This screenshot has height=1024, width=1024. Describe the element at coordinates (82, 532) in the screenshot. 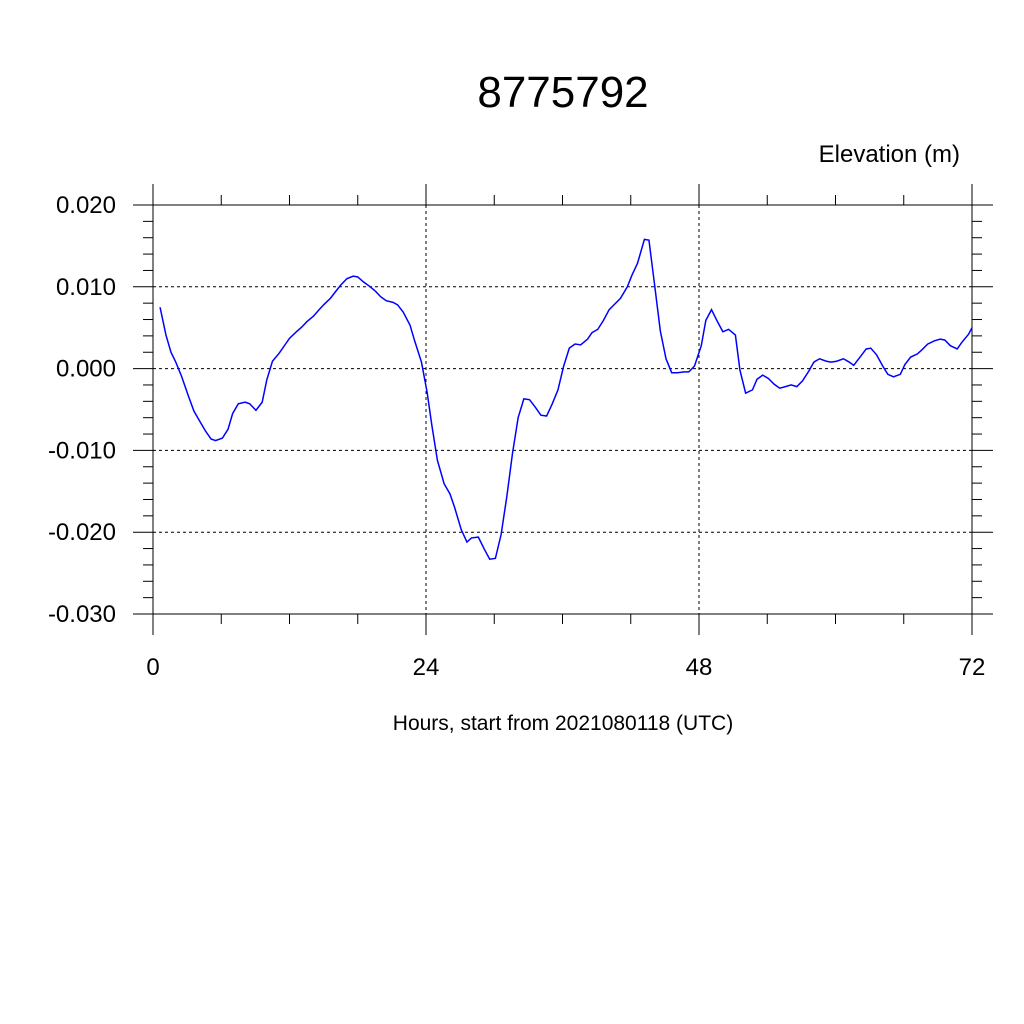

I see `y-tick-label: -0.020` at that location.